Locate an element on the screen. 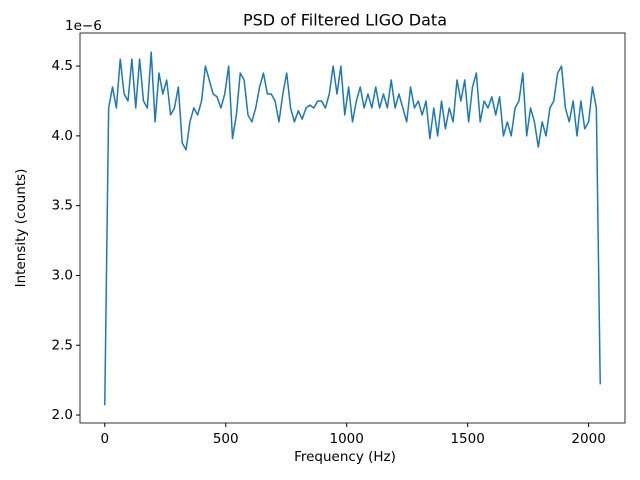 The image size is (640, 480). x-tick-label: 0 is located at coordinates (104, 439).